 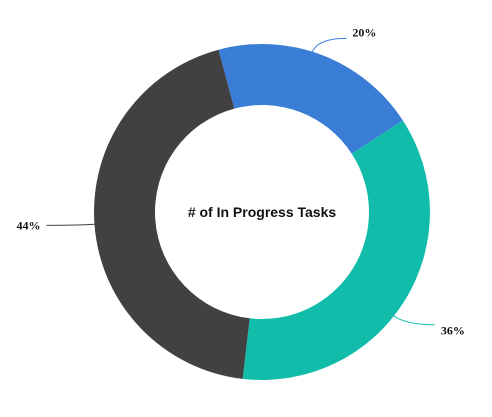 What do you see at coordinates (28, 225) in the screenshot?
I see `slice-label-3: 44%` at bounding box center [28, 225].